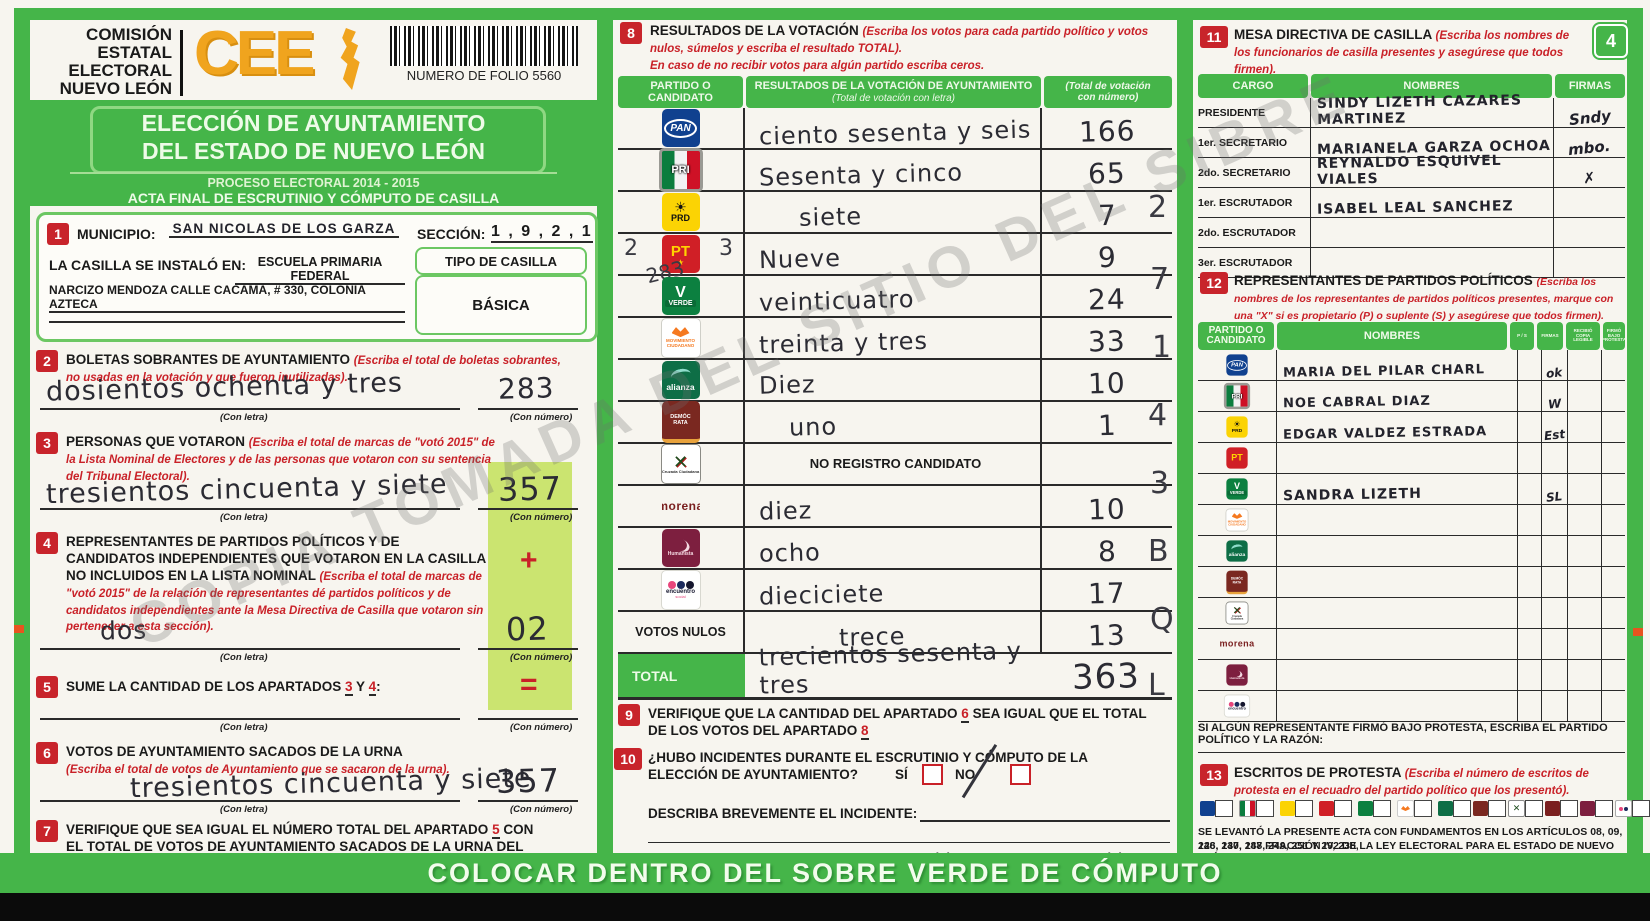  What do you see at coordinates (47, 443) in the screenshot?
I see `section3-number: 3` at bounding box center [47, 443].